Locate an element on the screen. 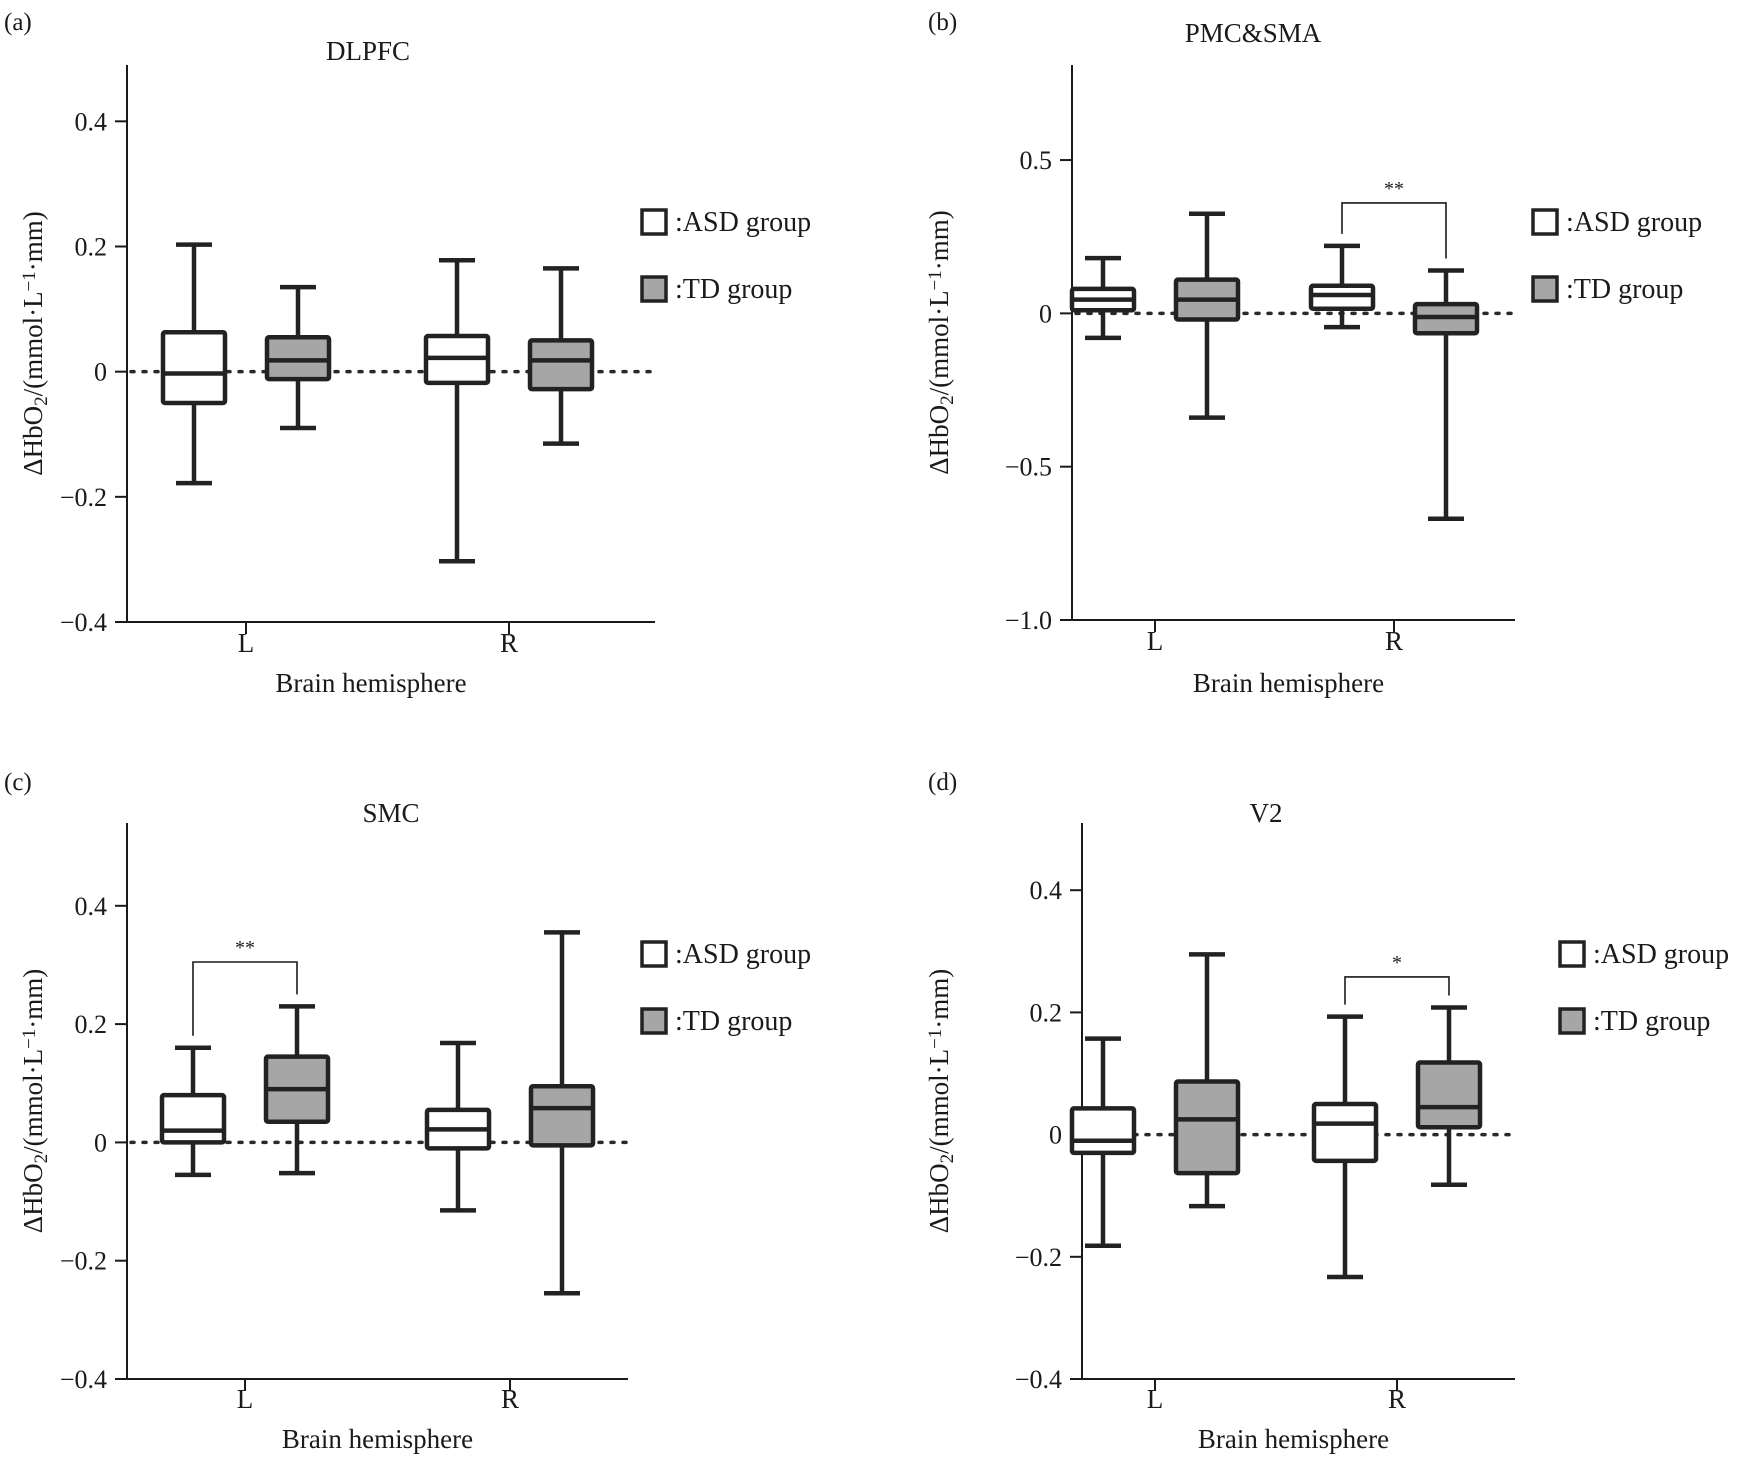 Image resolution: width=1755 pixels, height=1461 pixels. y-tick-label: −0.5 is located at coordinates (1028, 467).